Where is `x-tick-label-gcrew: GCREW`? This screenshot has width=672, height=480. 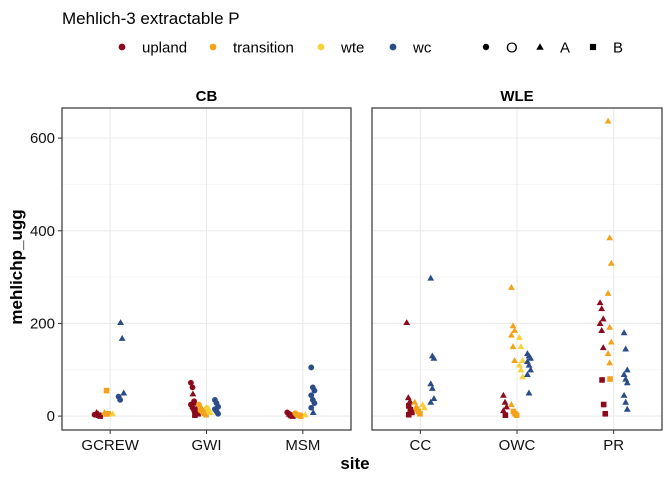
x-tick-label-gcrew: GCREW is located at coordinates (110, 445).